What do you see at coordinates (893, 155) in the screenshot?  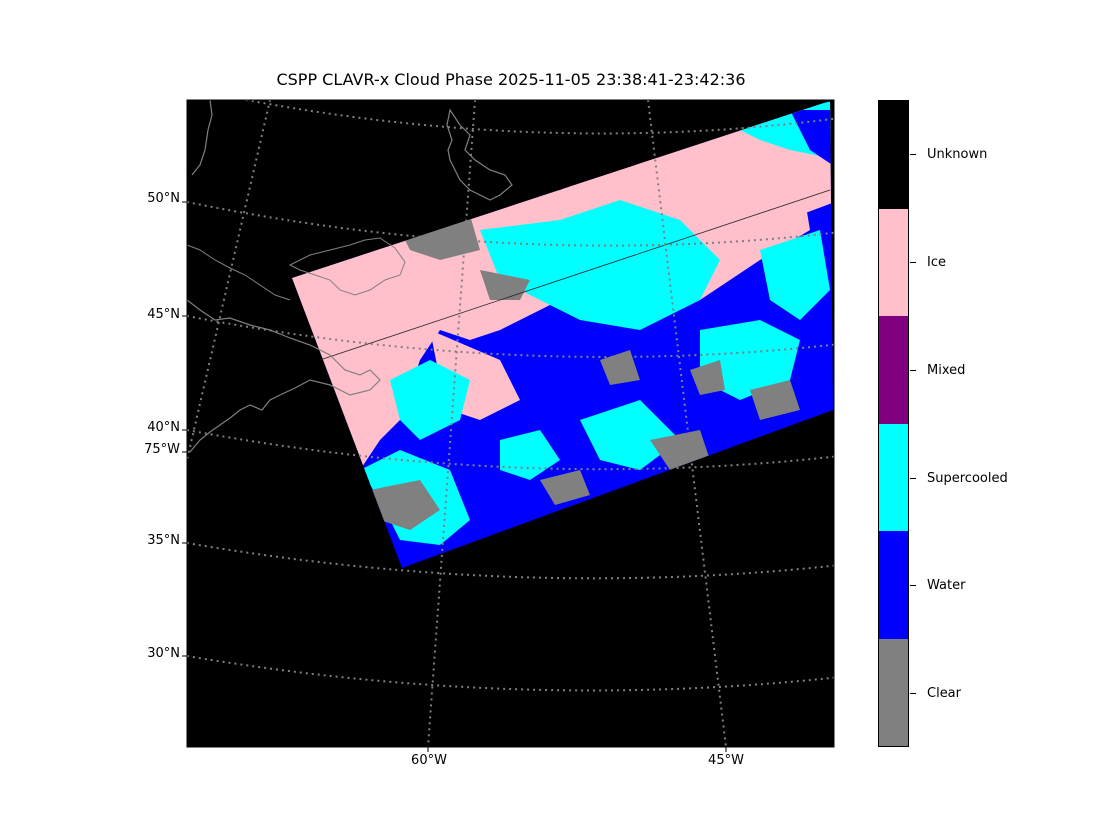 I see `colorbar-segment-unknown` at bounding box center [893, 155].